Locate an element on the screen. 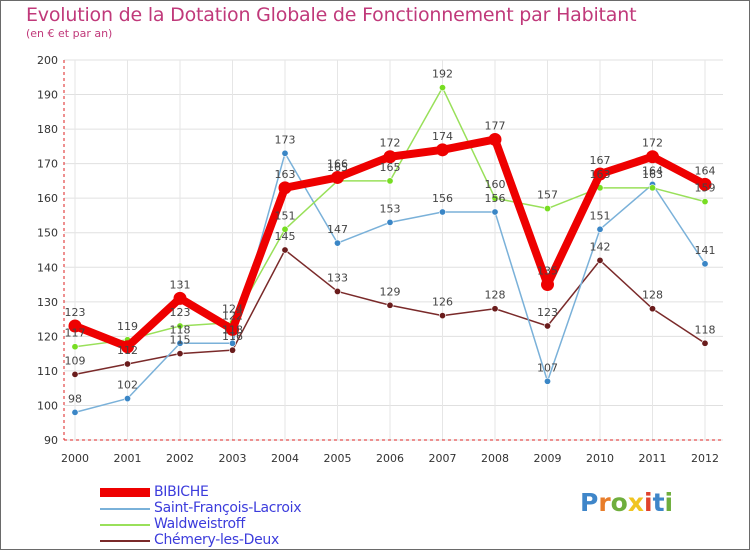 Image resolution: width=750 pixels, height=550 pixels. data-label: 116 is located at coordinates (232, 336).